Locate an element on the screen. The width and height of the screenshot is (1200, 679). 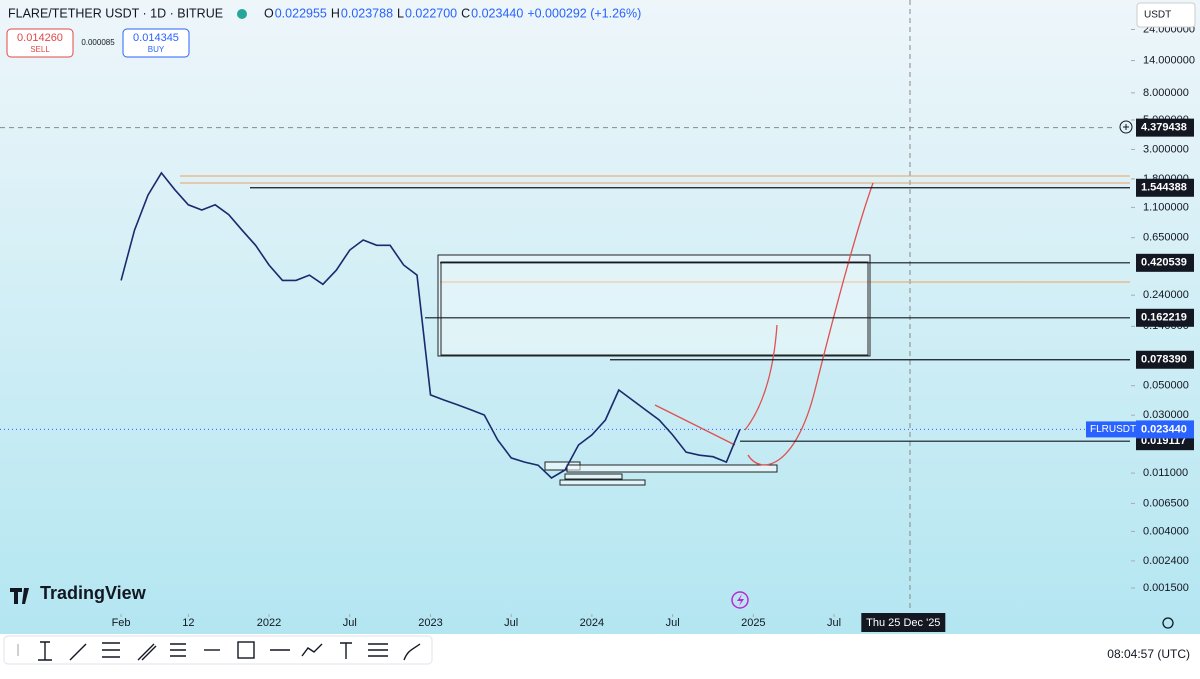
buy-button is located at coordinates (156, 43).